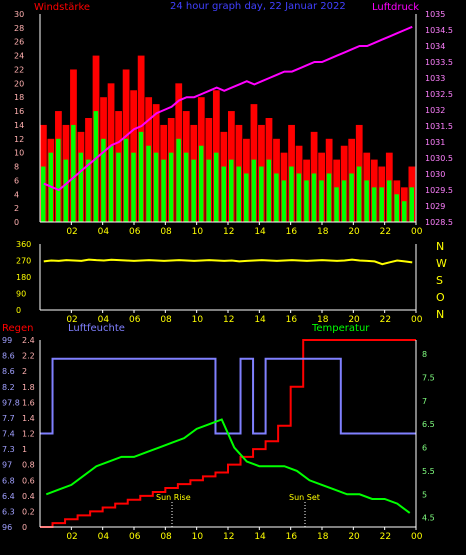 The height and width of the screenshot is (555, 466). Describe the element at coordinates (24, 371) in the screenshot. I see `y-tick-label: 2` at that location.